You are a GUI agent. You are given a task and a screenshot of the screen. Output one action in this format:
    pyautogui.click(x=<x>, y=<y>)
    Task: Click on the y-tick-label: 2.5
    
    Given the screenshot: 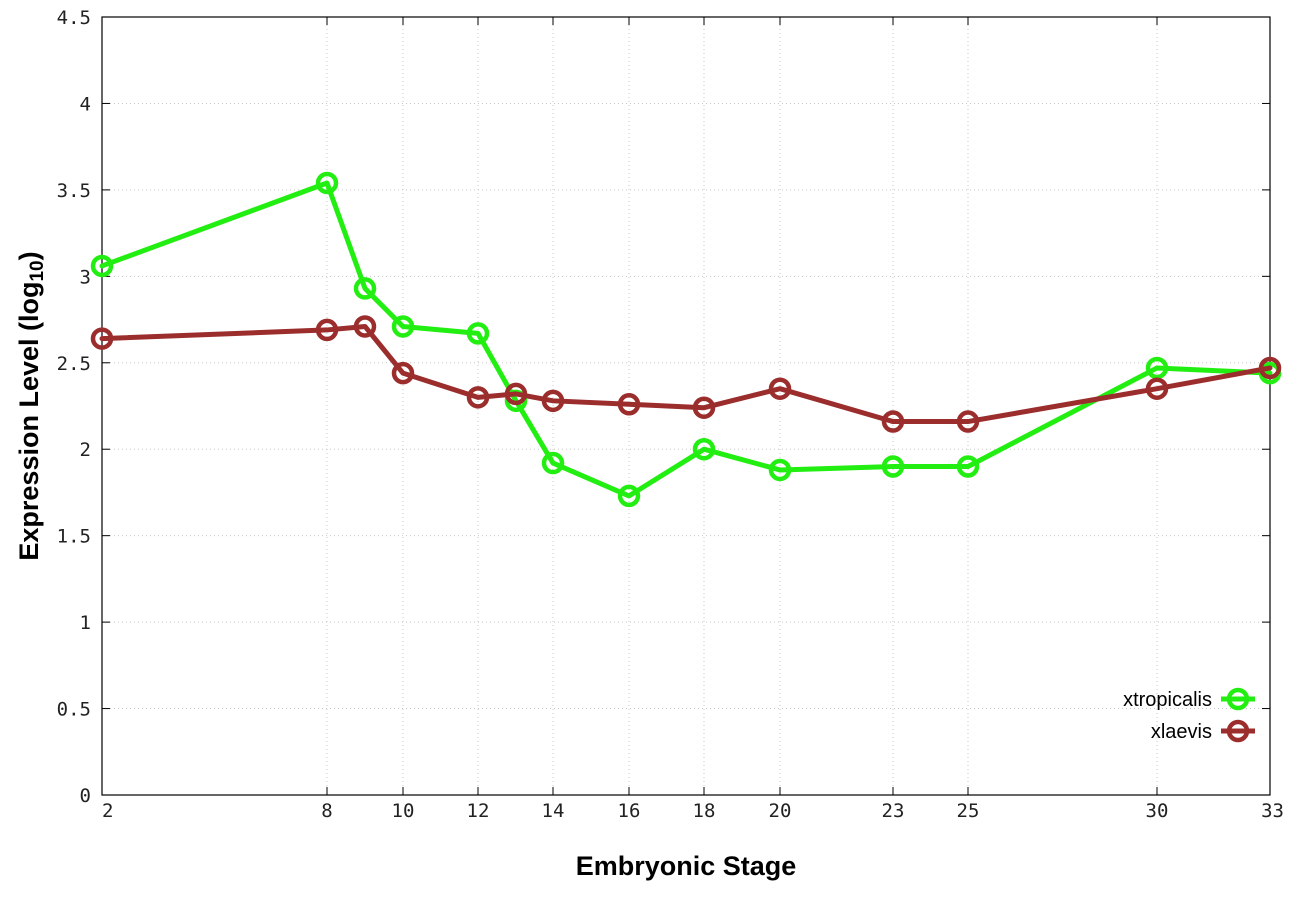 What is the action you would take?
    pyautogui.click(x=74, y=364)
    